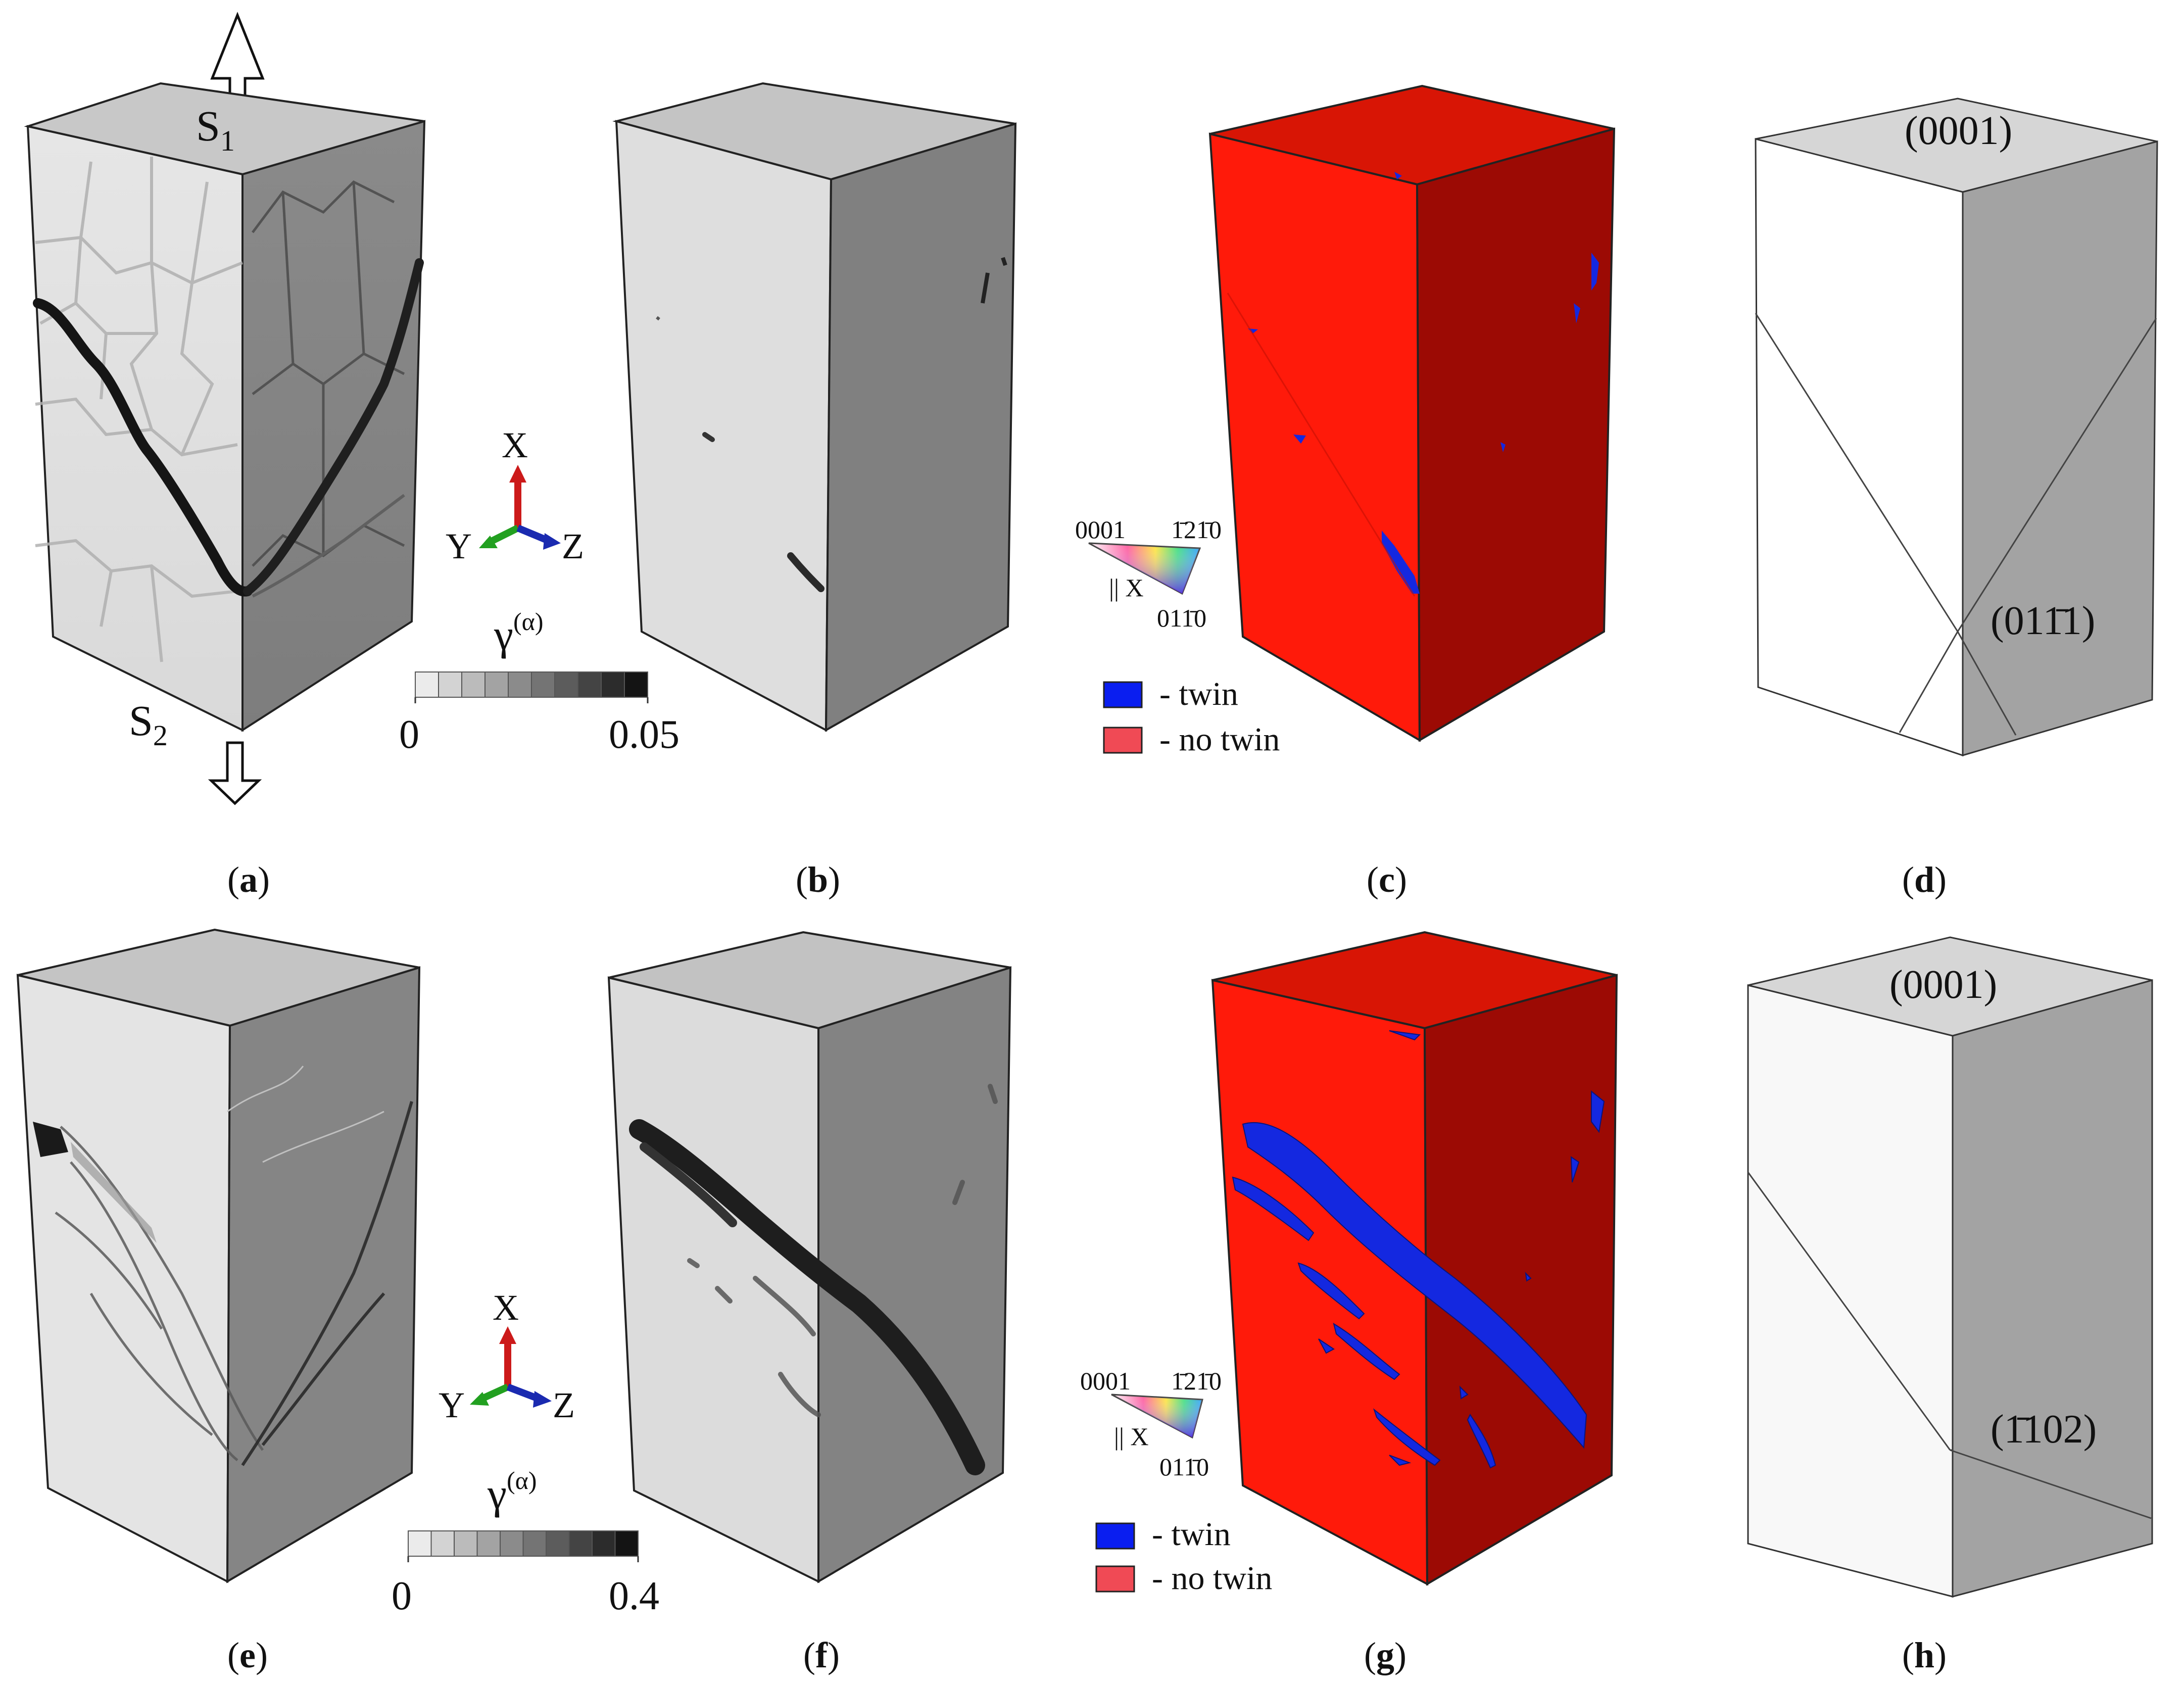 Image resolution: width=2184 pixels, height=1682 pixels. I want to click on panel-h: (0001) (1̄102), so click(1950, 1267).